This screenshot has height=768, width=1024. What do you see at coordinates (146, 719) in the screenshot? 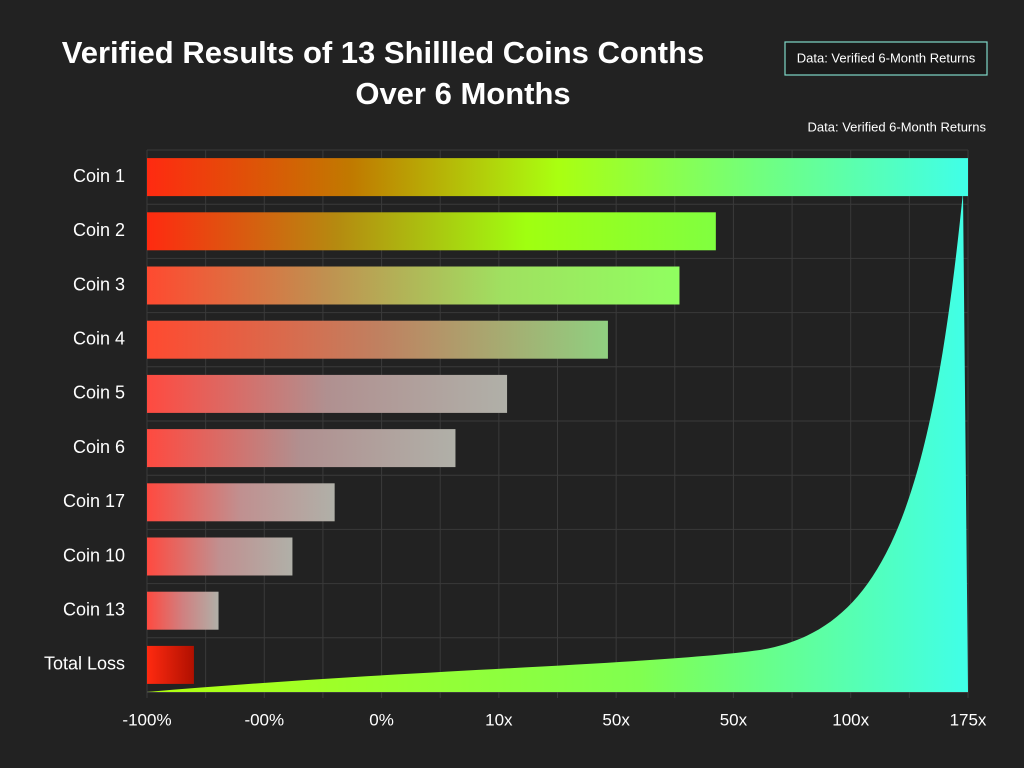
I see `x-tick-label: -100%` at bounding box center [146, 719].